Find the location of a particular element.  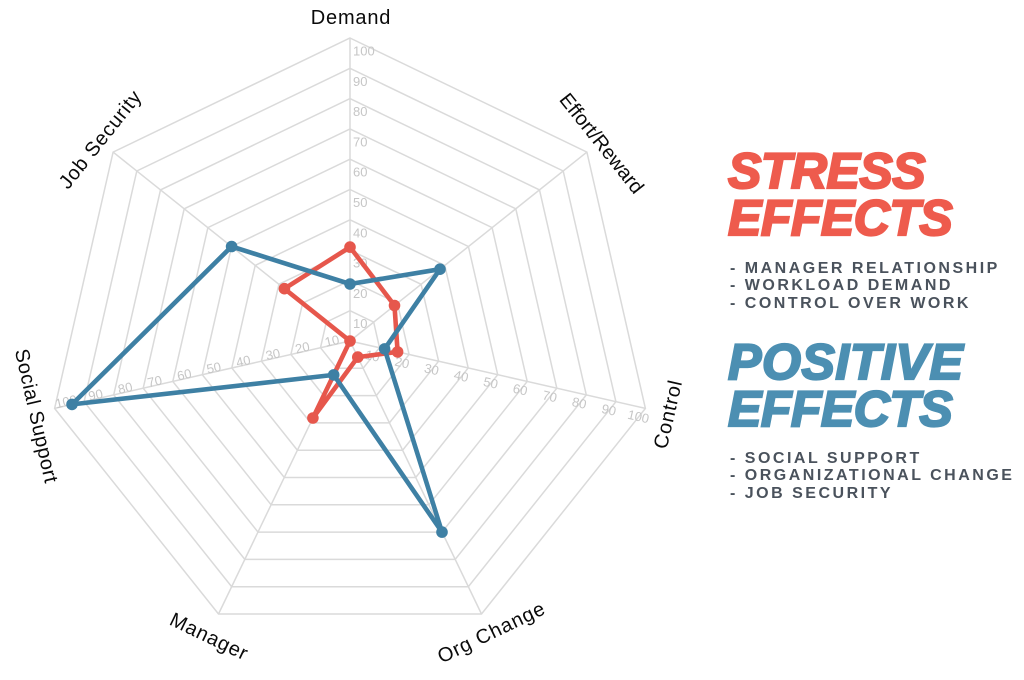

svg-text: Manager is located at coordinates (209, 637).